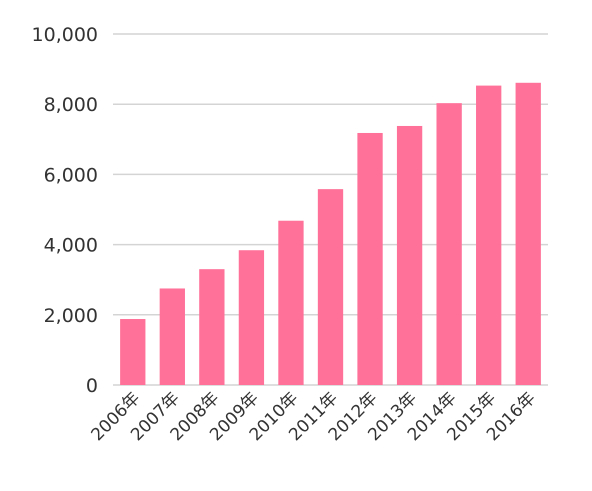  What do you see at coordinates (92, 386) in the screenshot?
I see `y-tick-label: 0` at bounding box center [92, 386].